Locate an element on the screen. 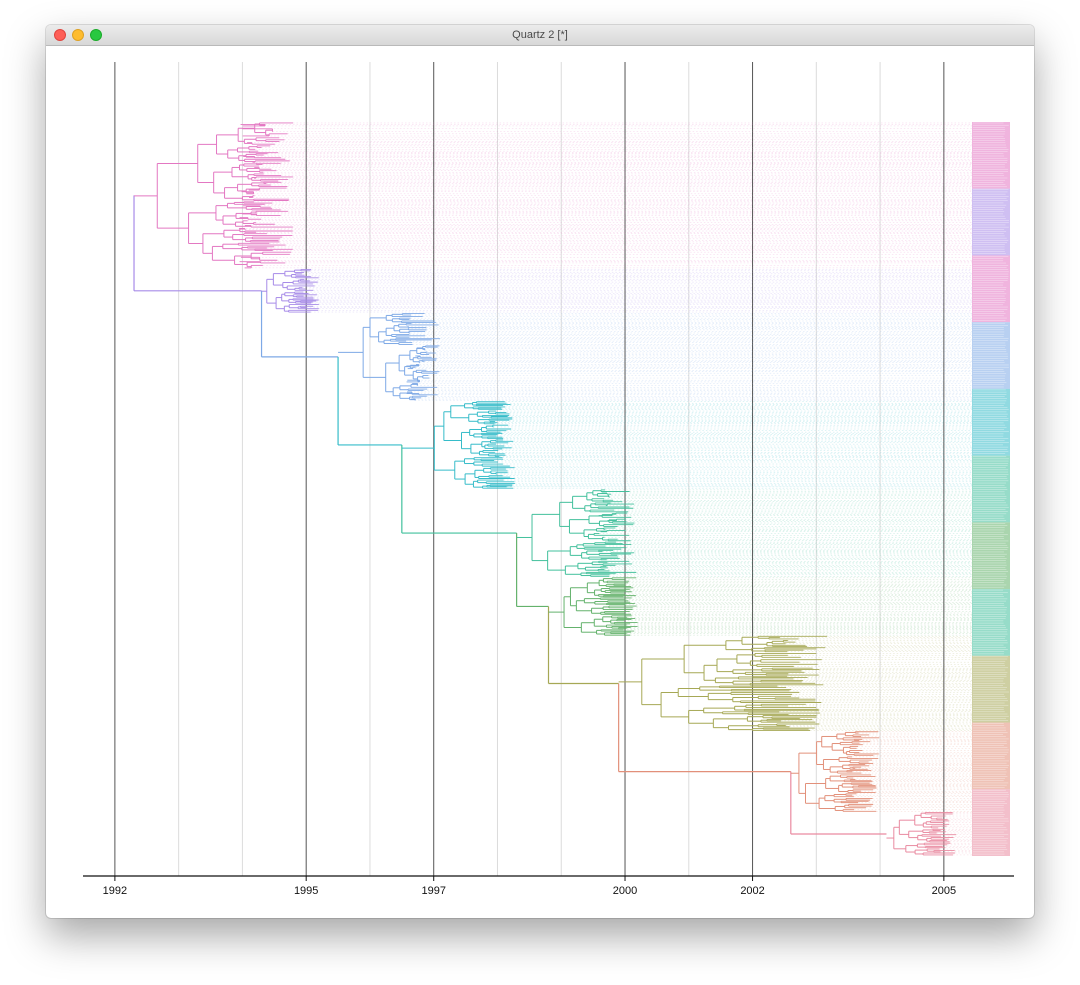 Image resolution: width=1080 pixels, height=985 pixels. window-title: Quartz 2 [*] is located at coordinates (540, 35).